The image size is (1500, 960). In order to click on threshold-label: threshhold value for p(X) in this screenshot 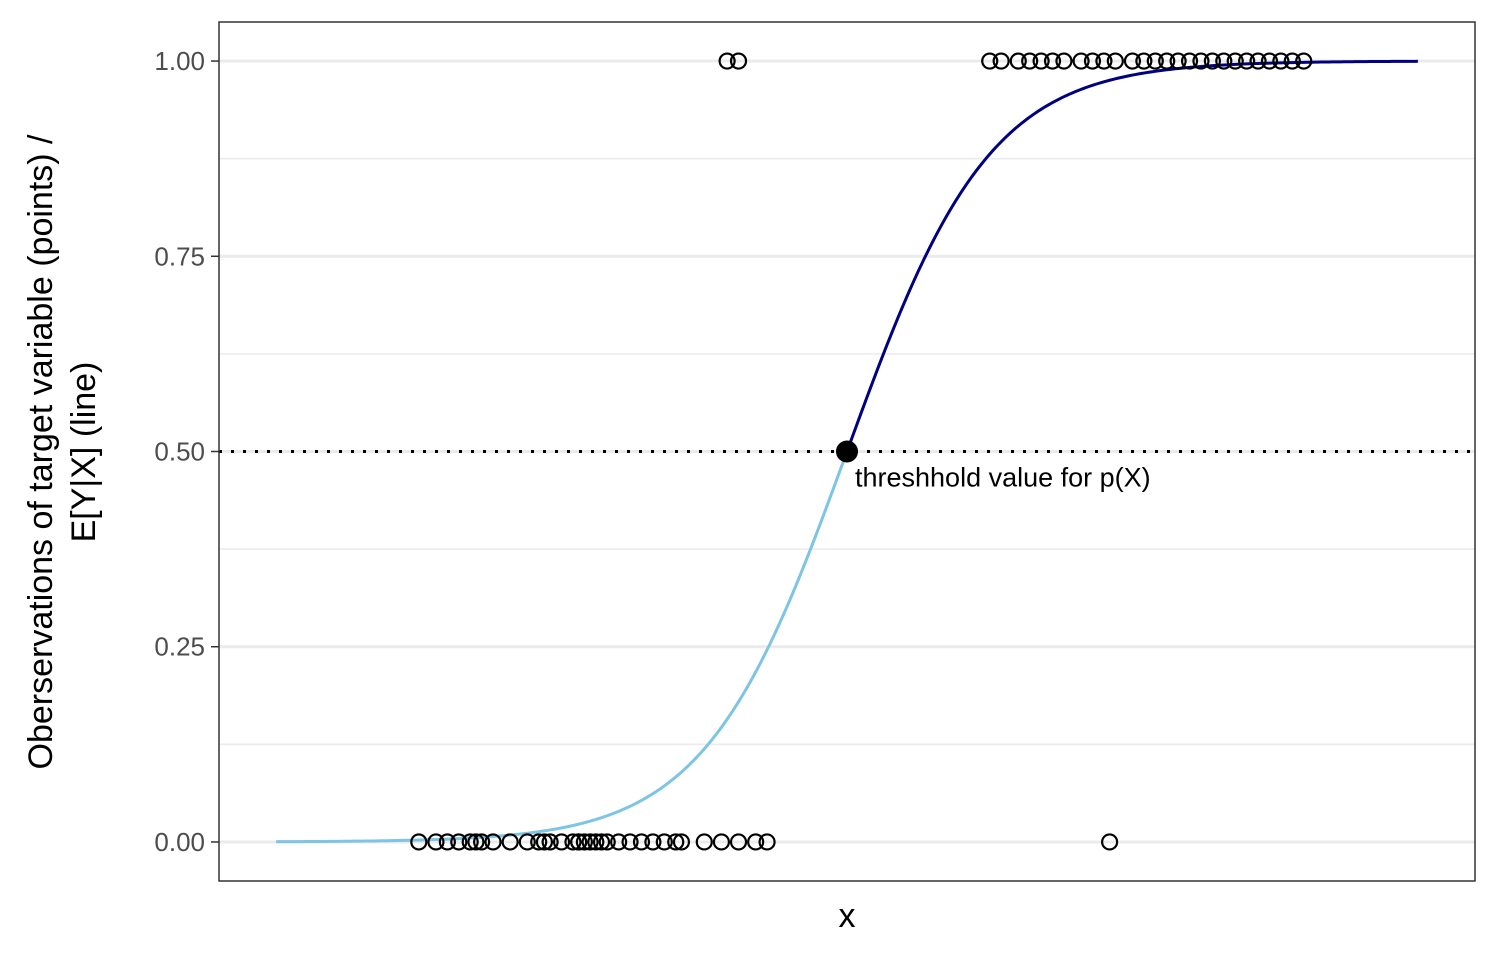, I will do `click(1003, 478)`.